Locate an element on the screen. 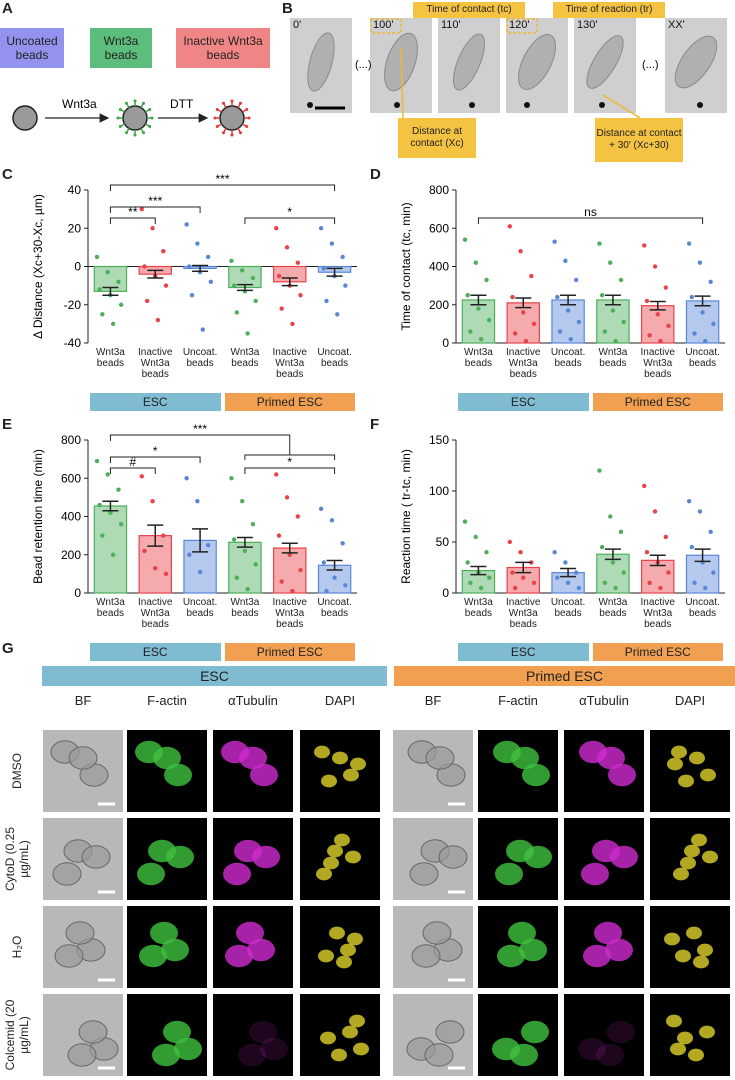 The image size is (735, 1080). column-label: F-actin is located at coordinates (518, 700).